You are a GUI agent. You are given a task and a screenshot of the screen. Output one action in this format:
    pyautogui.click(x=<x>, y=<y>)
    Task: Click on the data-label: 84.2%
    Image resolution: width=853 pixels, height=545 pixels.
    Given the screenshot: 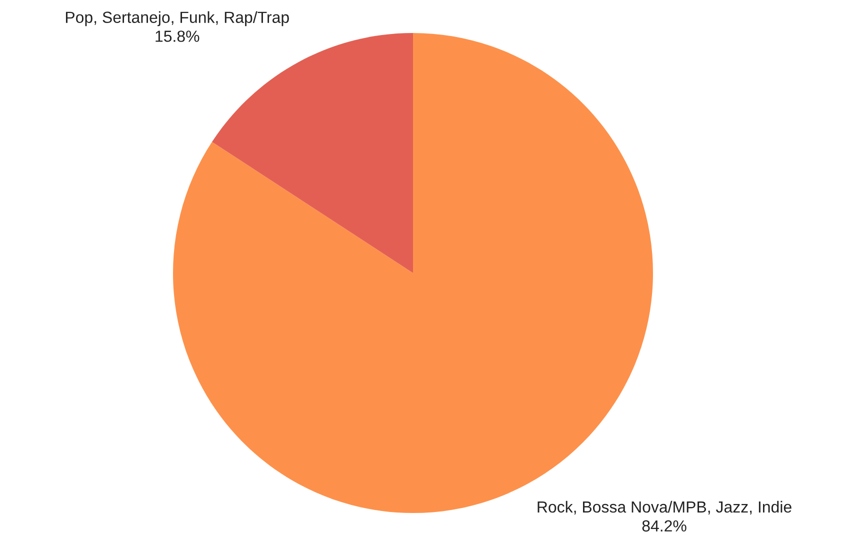 What is the action you would take?
    pyautogui.click(x=664, y=526)
    